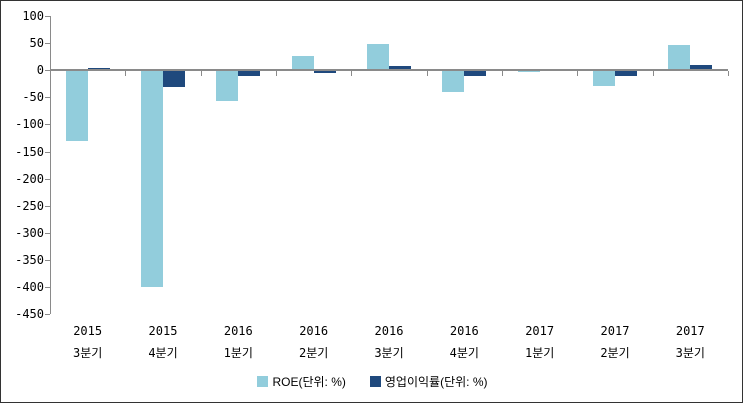 The width and height of the screenshot is (743, 403). I want to click on y-axis-tick-label: -350, so click(29, 260).